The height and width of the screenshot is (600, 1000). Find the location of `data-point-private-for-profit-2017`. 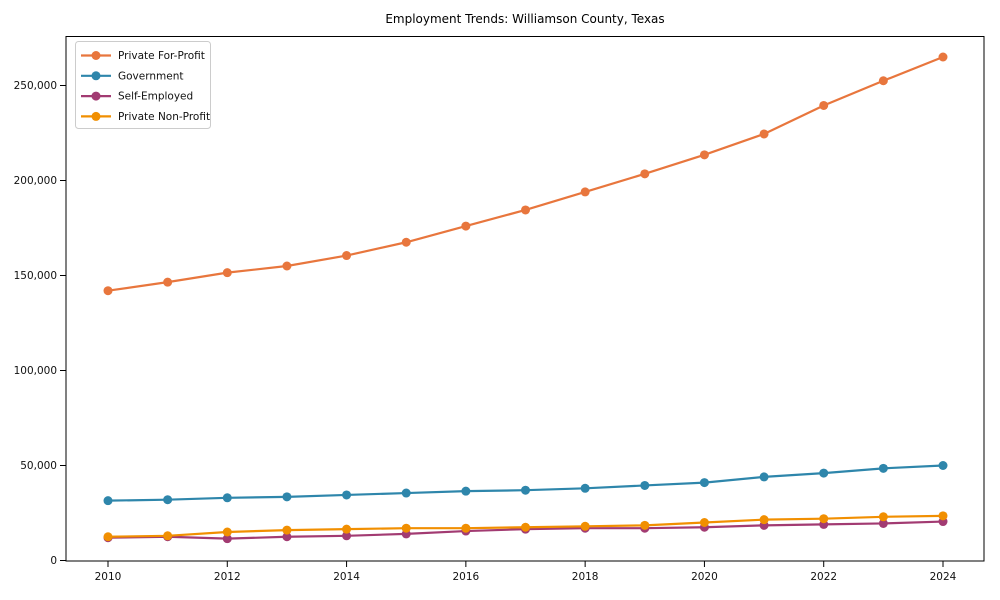

data-point-private-for-profit-2017 is located at coordinates (526, 210).